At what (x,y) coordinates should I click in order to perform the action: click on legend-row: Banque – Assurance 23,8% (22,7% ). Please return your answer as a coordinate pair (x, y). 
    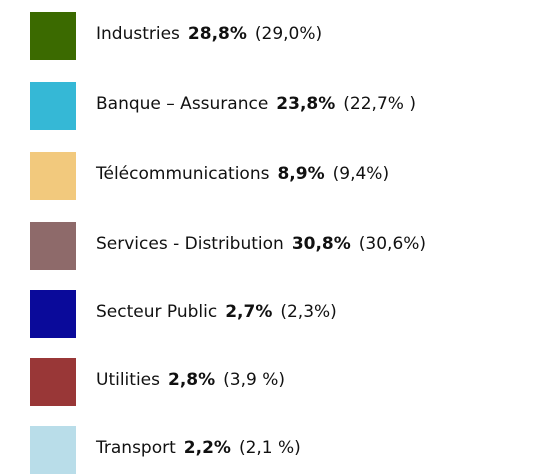
    Looking at the image, I should click on (270, 106).